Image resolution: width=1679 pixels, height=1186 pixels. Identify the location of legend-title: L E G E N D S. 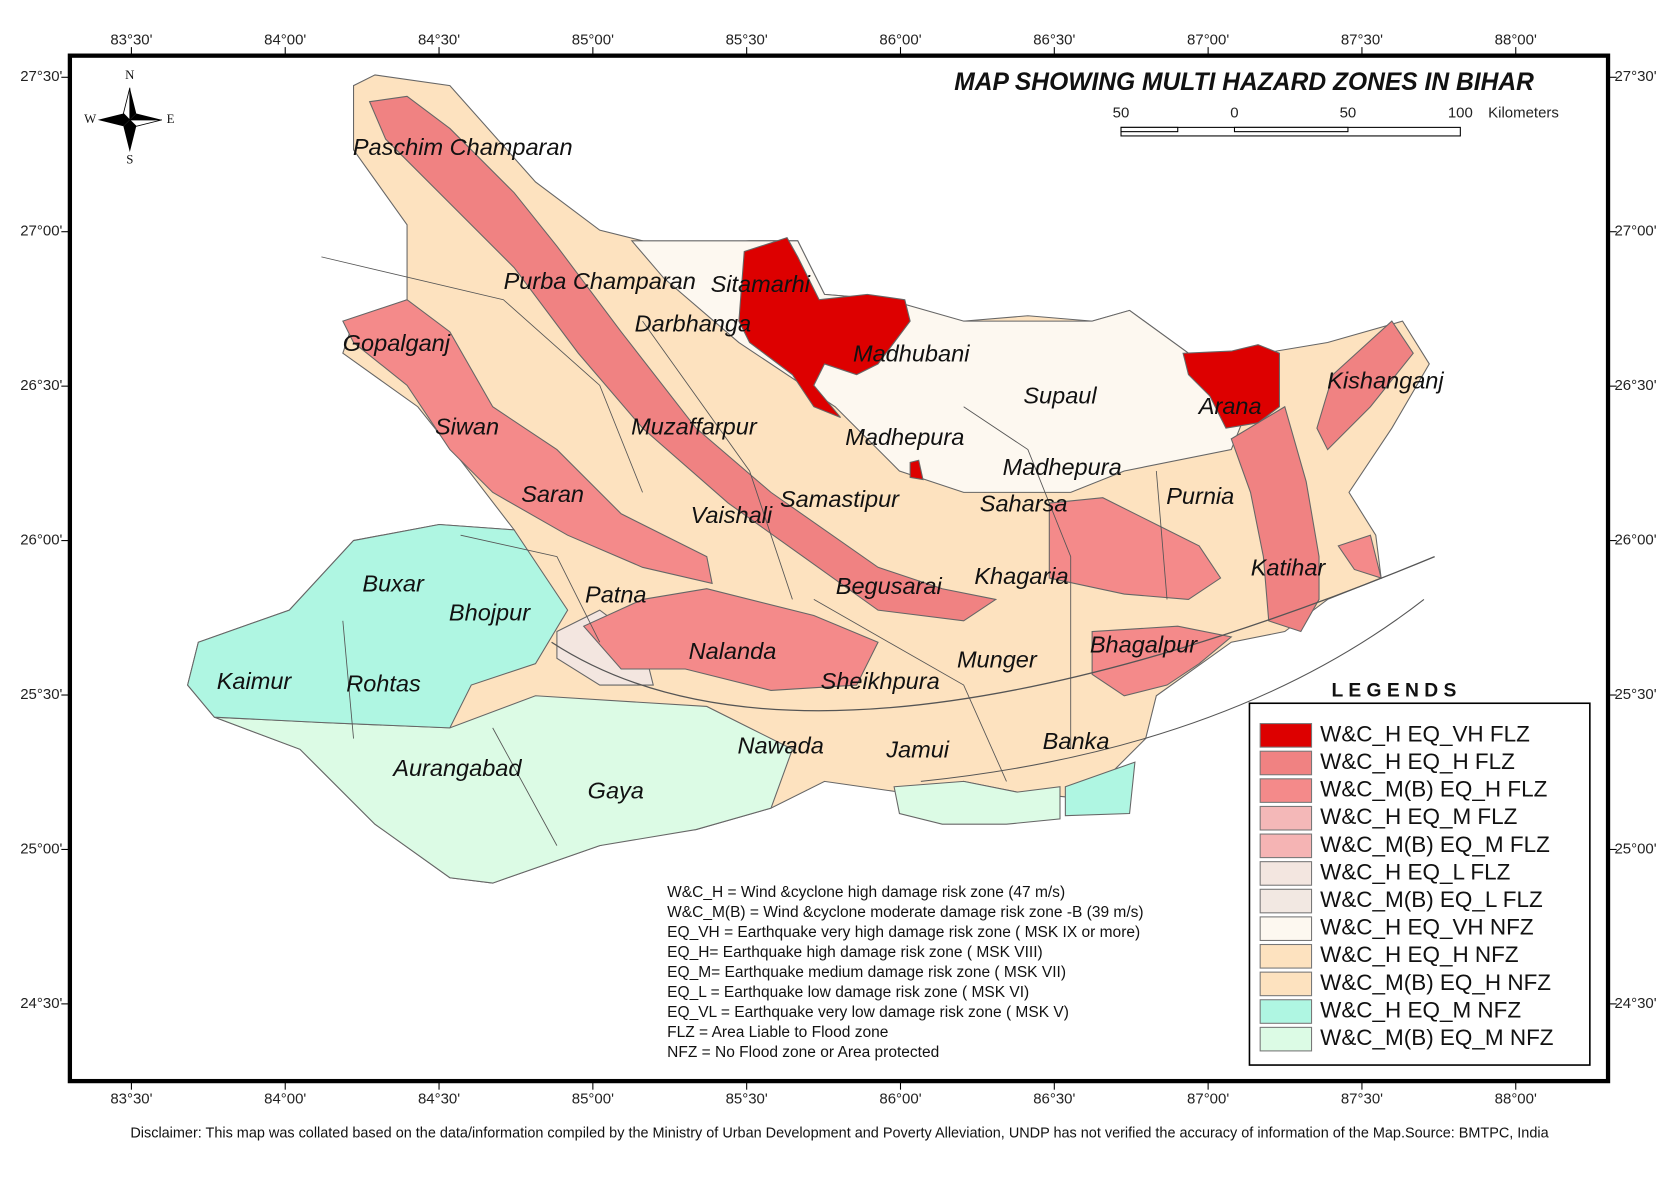
(1394, 691).